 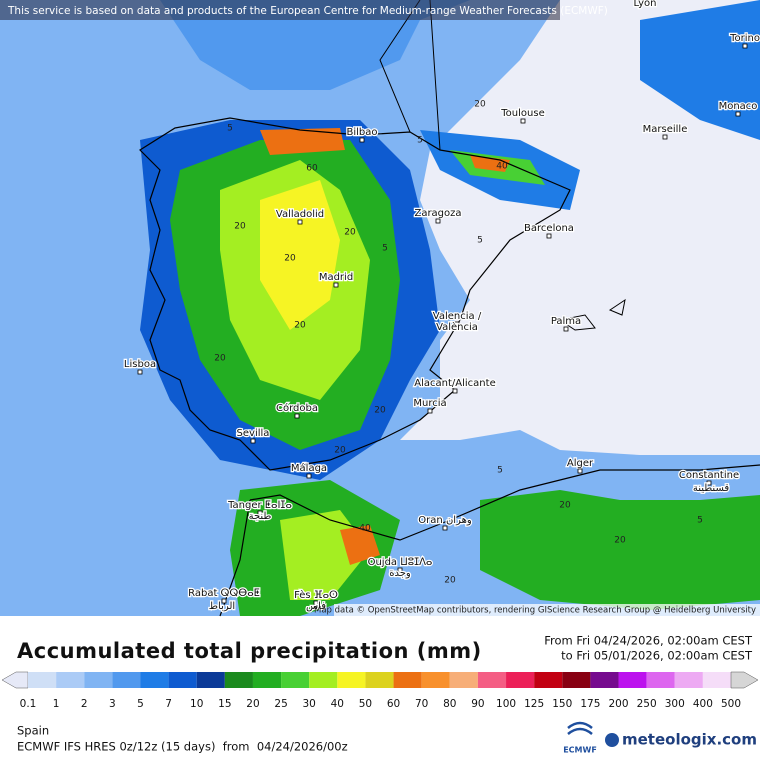 What do you see at coordinates (689, 740) in the screenshot?
I see `logo-meteologix: meteologix.com` at bounding box center [689, 740].